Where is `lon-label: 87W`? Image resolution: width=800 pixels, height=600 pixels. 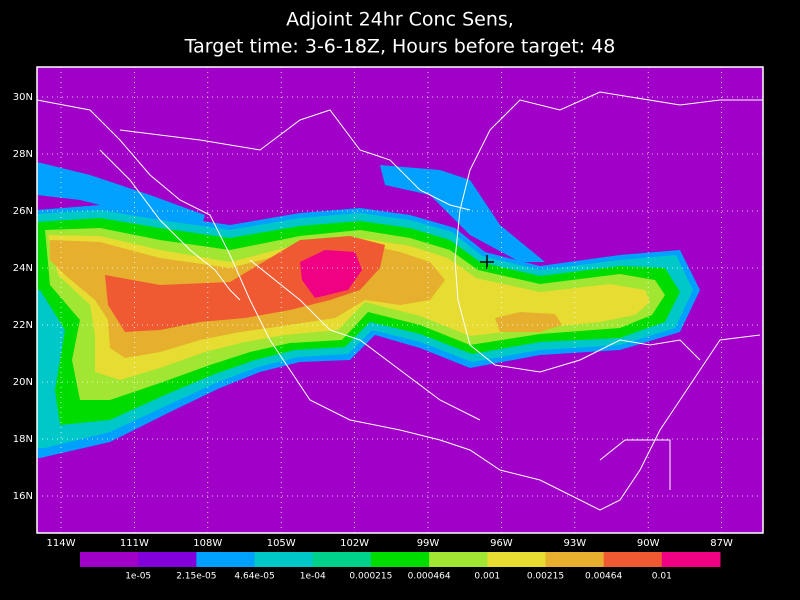 lon-label: 87W is located at coordinates (721, 543).